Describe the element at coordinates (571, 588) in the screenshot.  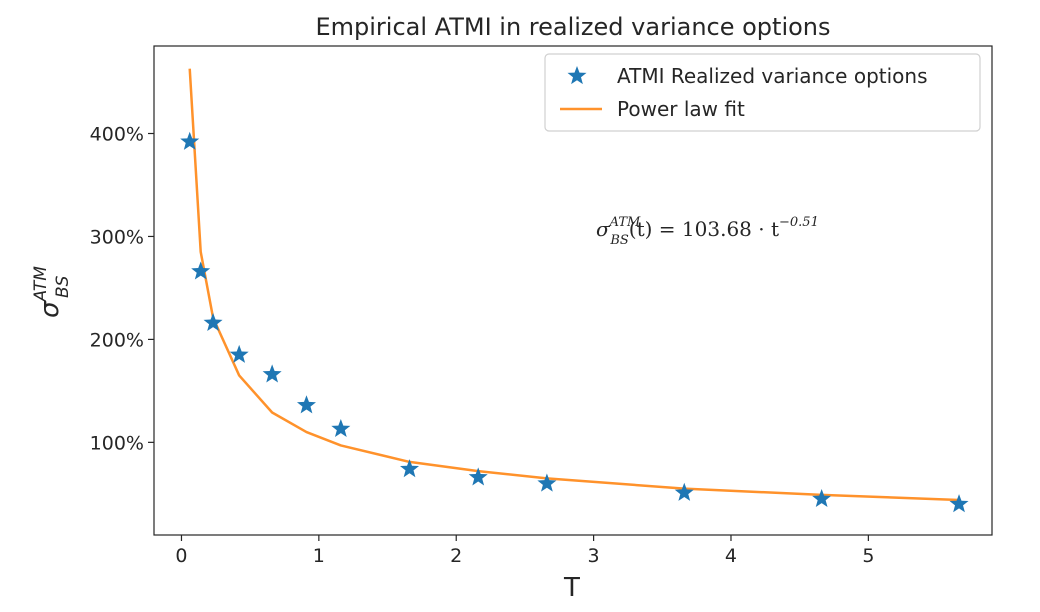
I see `x-axis-label: T` at that location.